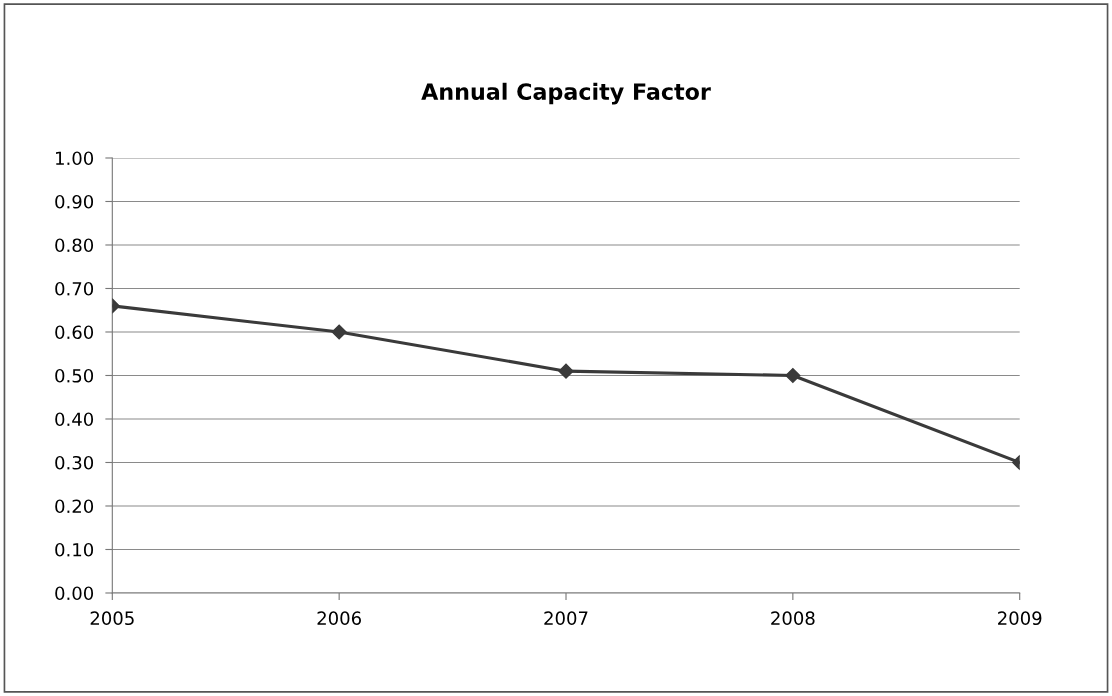 Image resolution: width=1112 pixels, height=696 pixels. I want to click on x-tick-label: 2009, so click(1020, 618).